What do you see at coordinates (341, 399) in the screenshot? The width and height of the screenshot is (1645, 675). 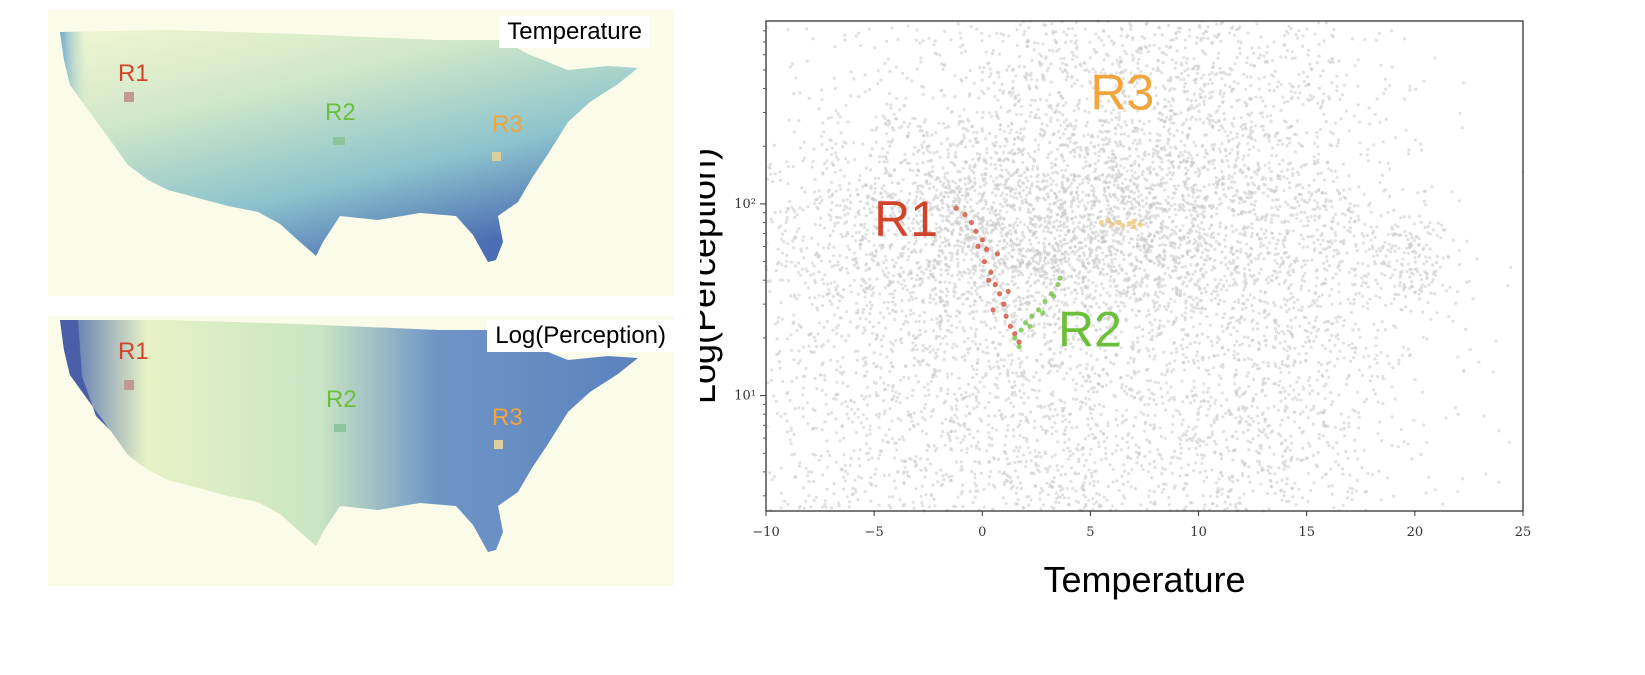 I see `map-label-r2-precip: R2` at bounding box center [341, 399].